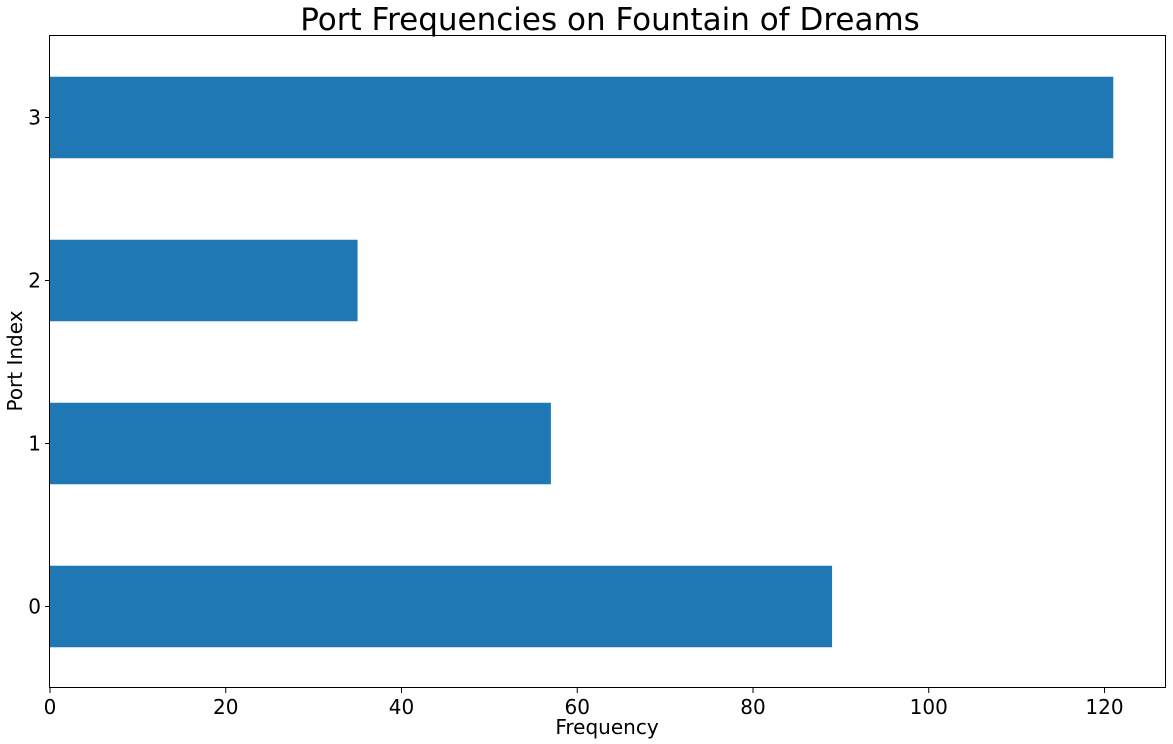 The image size is (1173, 744). I want to click on x-tick-label: 60, so click(577, 707).